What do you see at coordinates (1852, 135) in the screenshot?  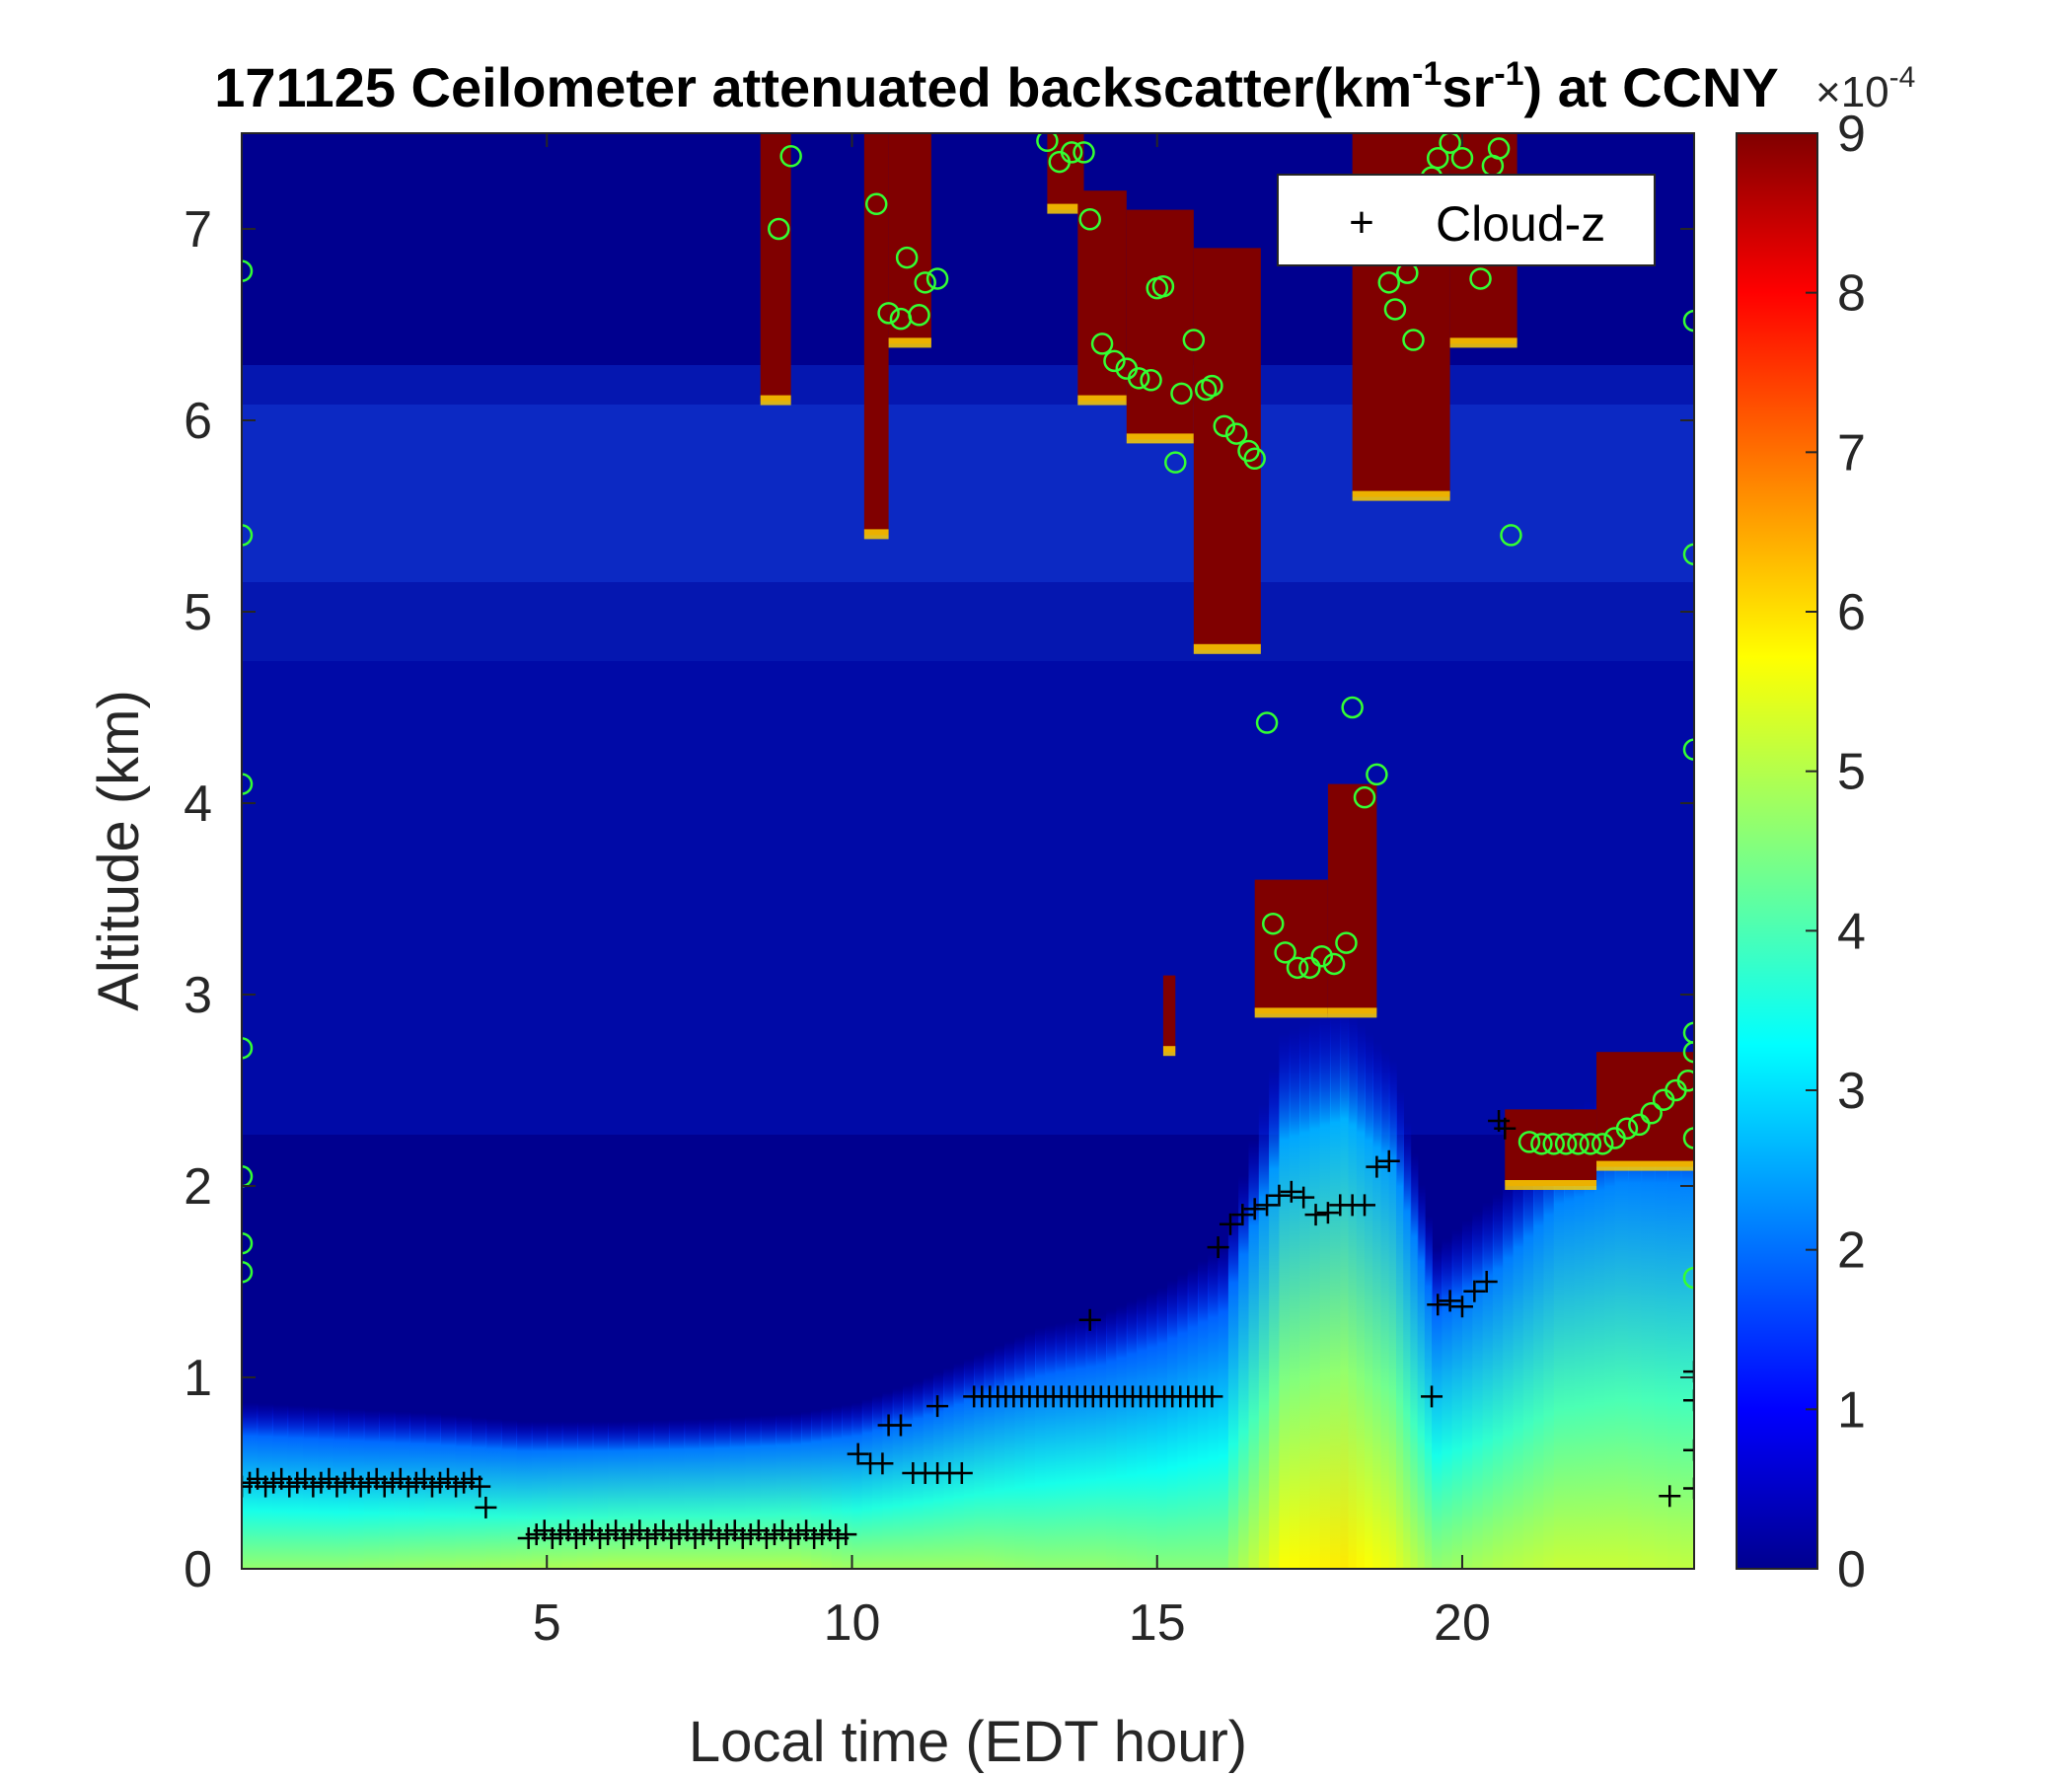 I see `colorbar-tick-label: 9` at bounding box center [1852, 135].